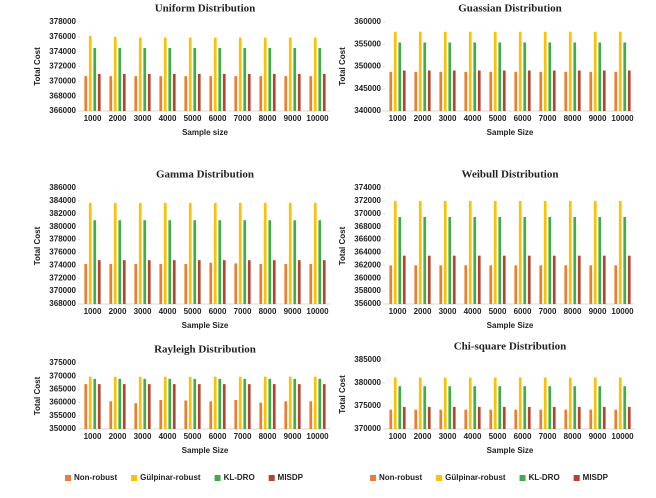  Describe the element at coordinates (62, 21) in the screenshot. I see `y-tick-label: 378000` at that location.